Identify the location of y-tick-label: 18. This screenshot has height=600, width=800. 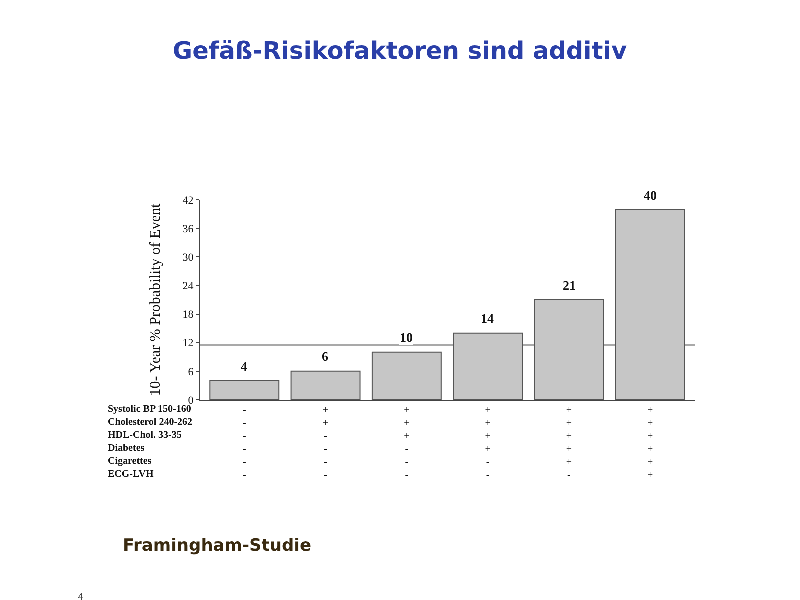
(188, 315).